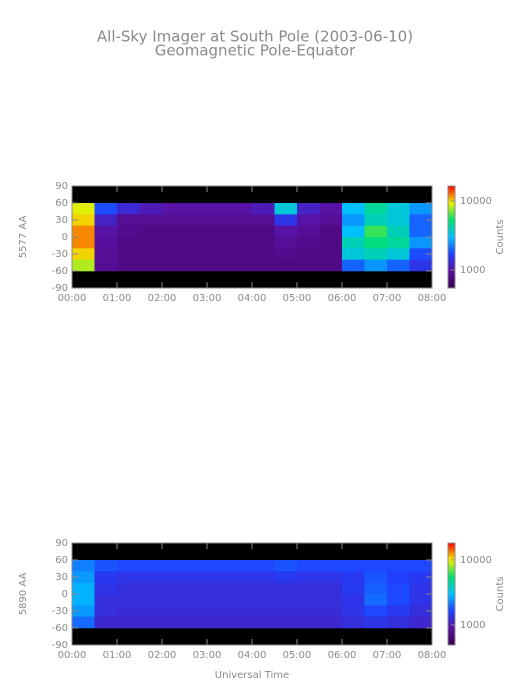 This screenshot has width=510, height=680. What do you see at coordinates (252, 675) in the screenshot?
I see `x-axis-label: Universal Time` at bounding box center [252, 675].